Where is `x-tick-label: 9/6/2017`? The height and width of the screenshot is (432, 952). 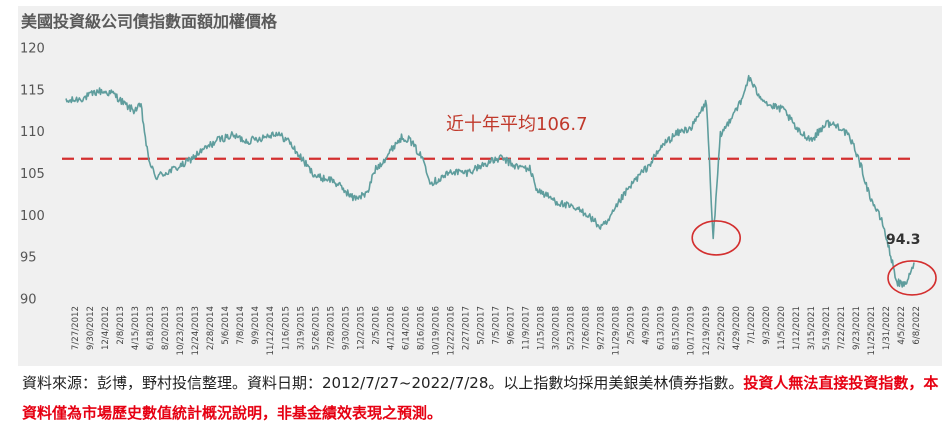
x-tick-label: 9/6/2017 is located at coordinates (512, 325).